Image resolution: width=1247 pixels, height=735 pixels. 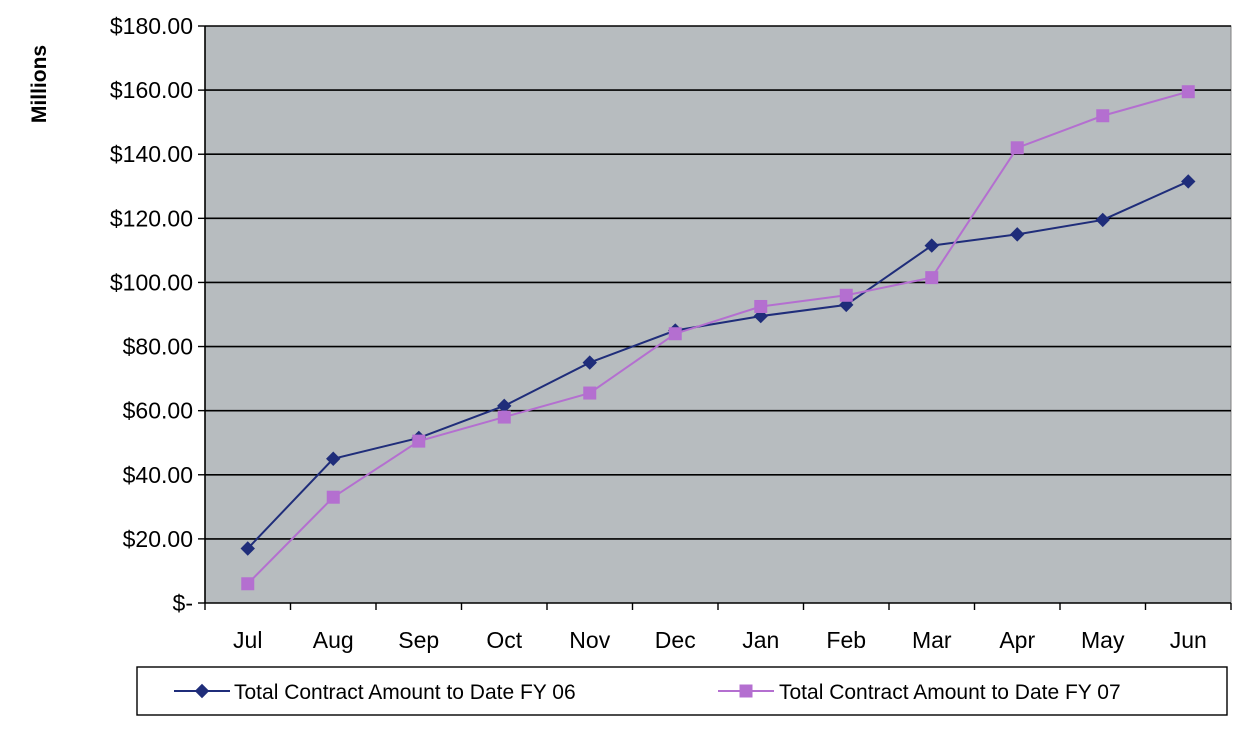 What do you see at coordinates (1017, 640) in the screenshot?
I see `x-tick-label: Apr` at bounding box center [1017, 640].